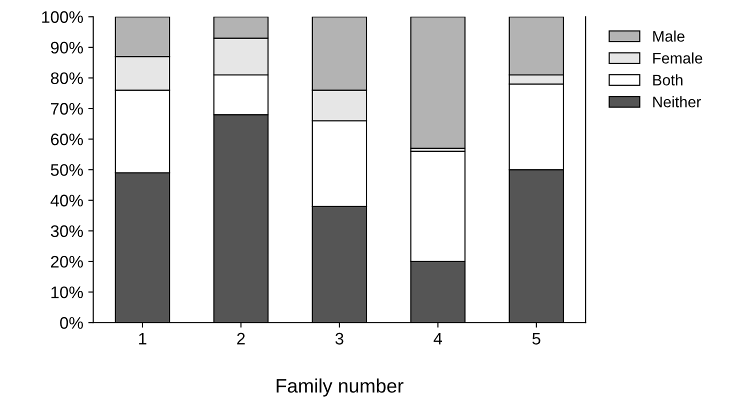  Describe the element at coordinates (66, 48) in the screenshot. I see `y-tick-label: 90%` at that location.